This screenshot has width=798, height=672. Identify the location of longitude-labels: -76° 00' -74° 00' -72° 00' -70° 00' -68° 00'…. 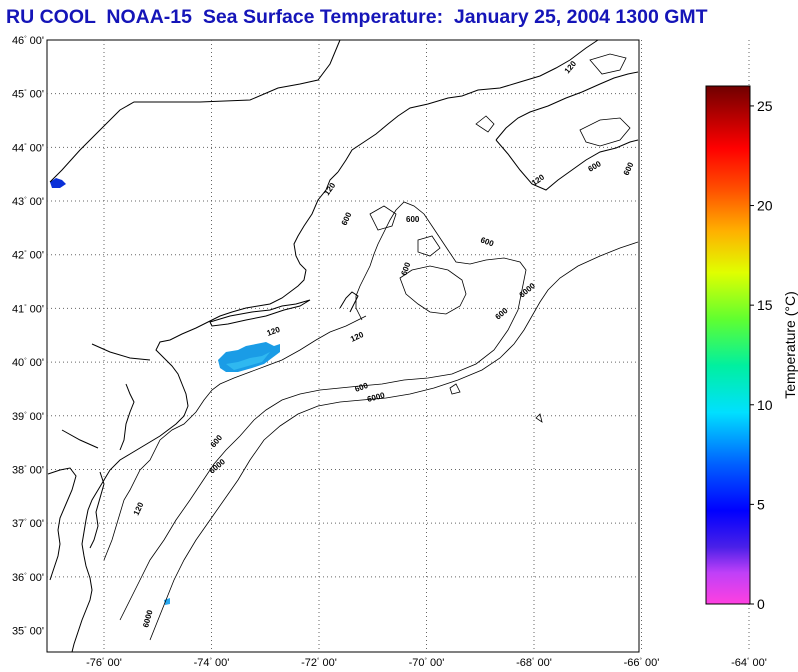
(426, 663).